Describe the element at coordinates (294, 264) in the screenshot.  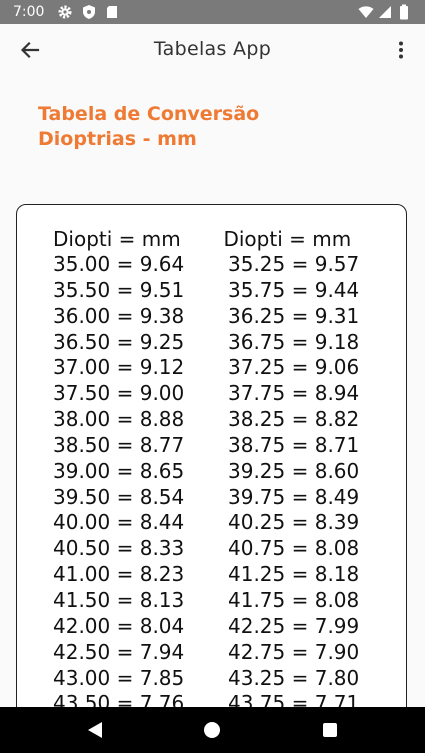
I see `cell-right: 35.25 = 9.57` at that location.